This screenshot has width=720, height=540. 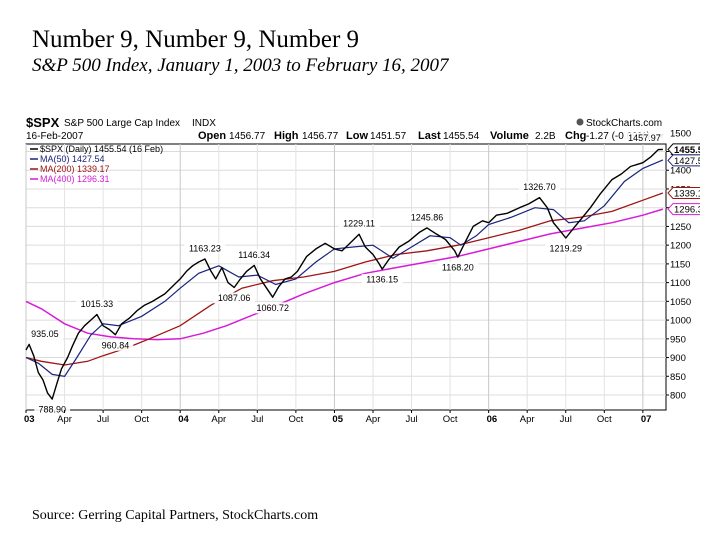 I want to click on brand-name: StockCharts.com, so click(x=624, y=123).